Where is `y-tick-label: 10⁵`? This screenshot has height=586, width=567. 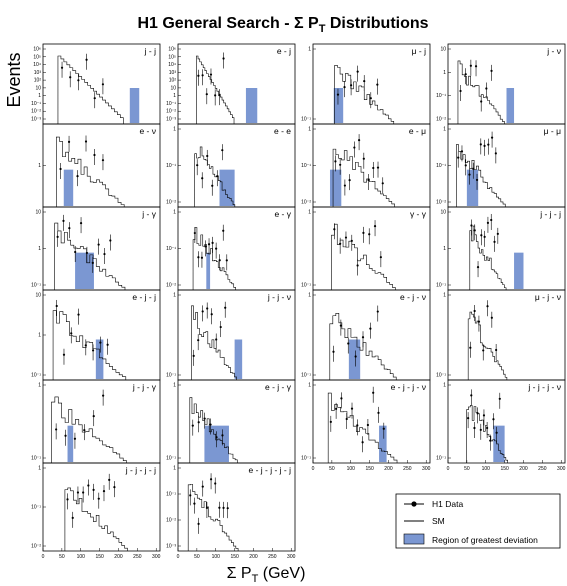
y-tick-label: 10⁵ is located at coordinates (172, 57).